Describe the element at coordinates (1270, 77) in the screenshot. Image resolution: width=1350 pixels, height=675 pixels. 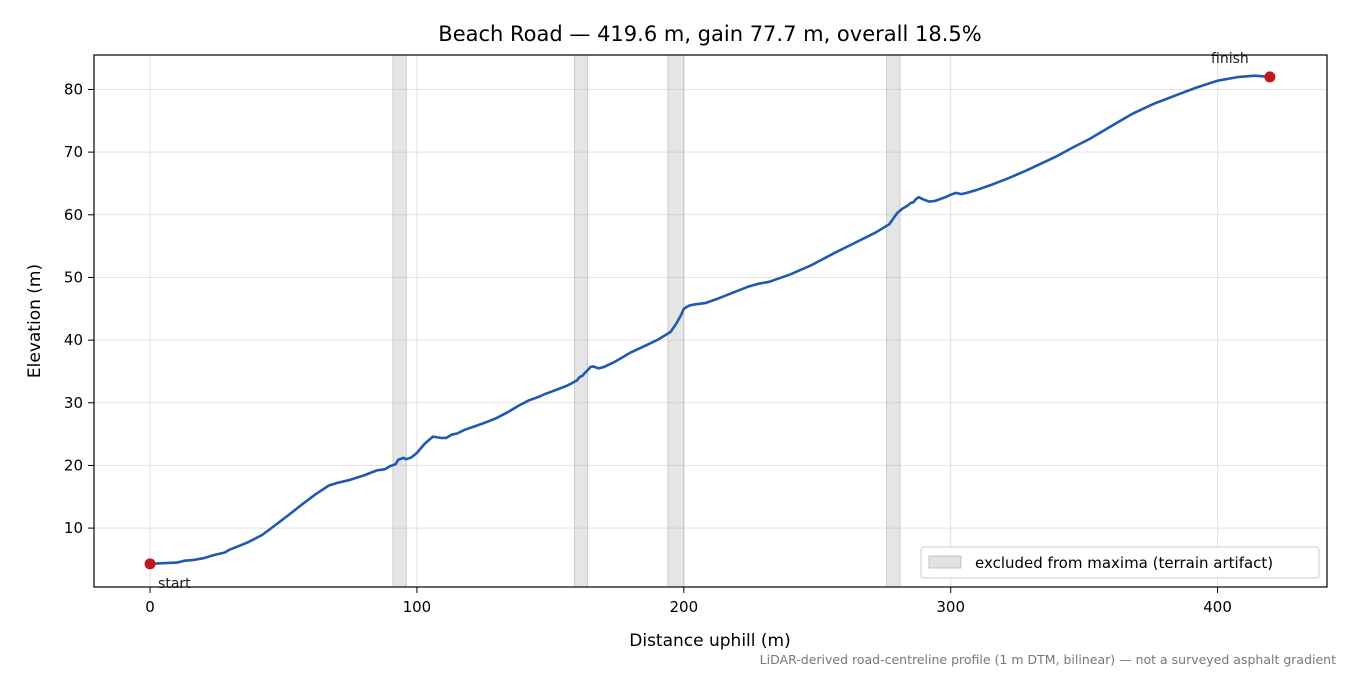
I see `finish-marker` at that location.